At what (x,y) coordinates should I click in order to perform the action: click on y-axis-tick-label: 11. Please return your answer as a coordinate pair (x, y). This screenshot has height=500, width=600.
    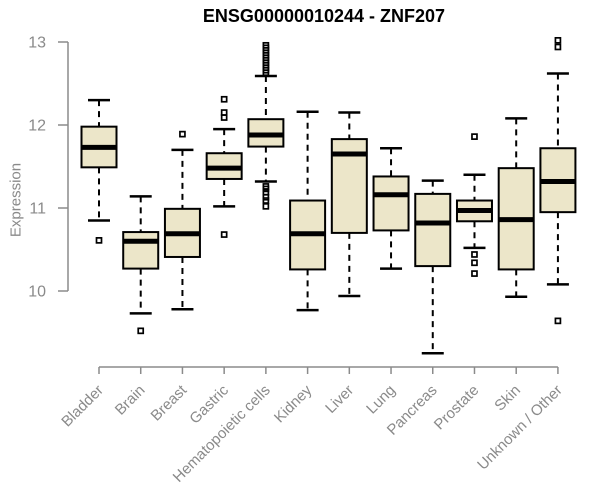
    Looking at the image, I should click on (37, 209).